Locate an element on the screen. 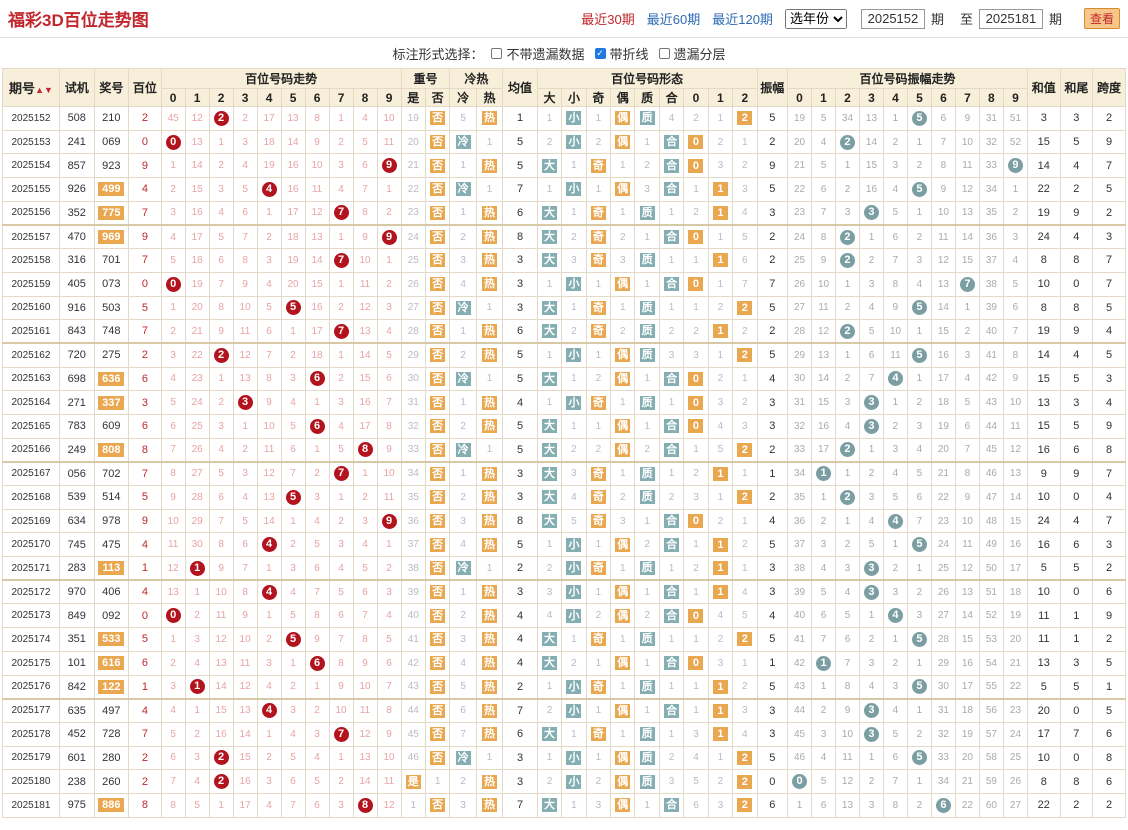 The height and width of the screenshot is (830, 1128). road-2: 1 is located at coordinates (745, 142).